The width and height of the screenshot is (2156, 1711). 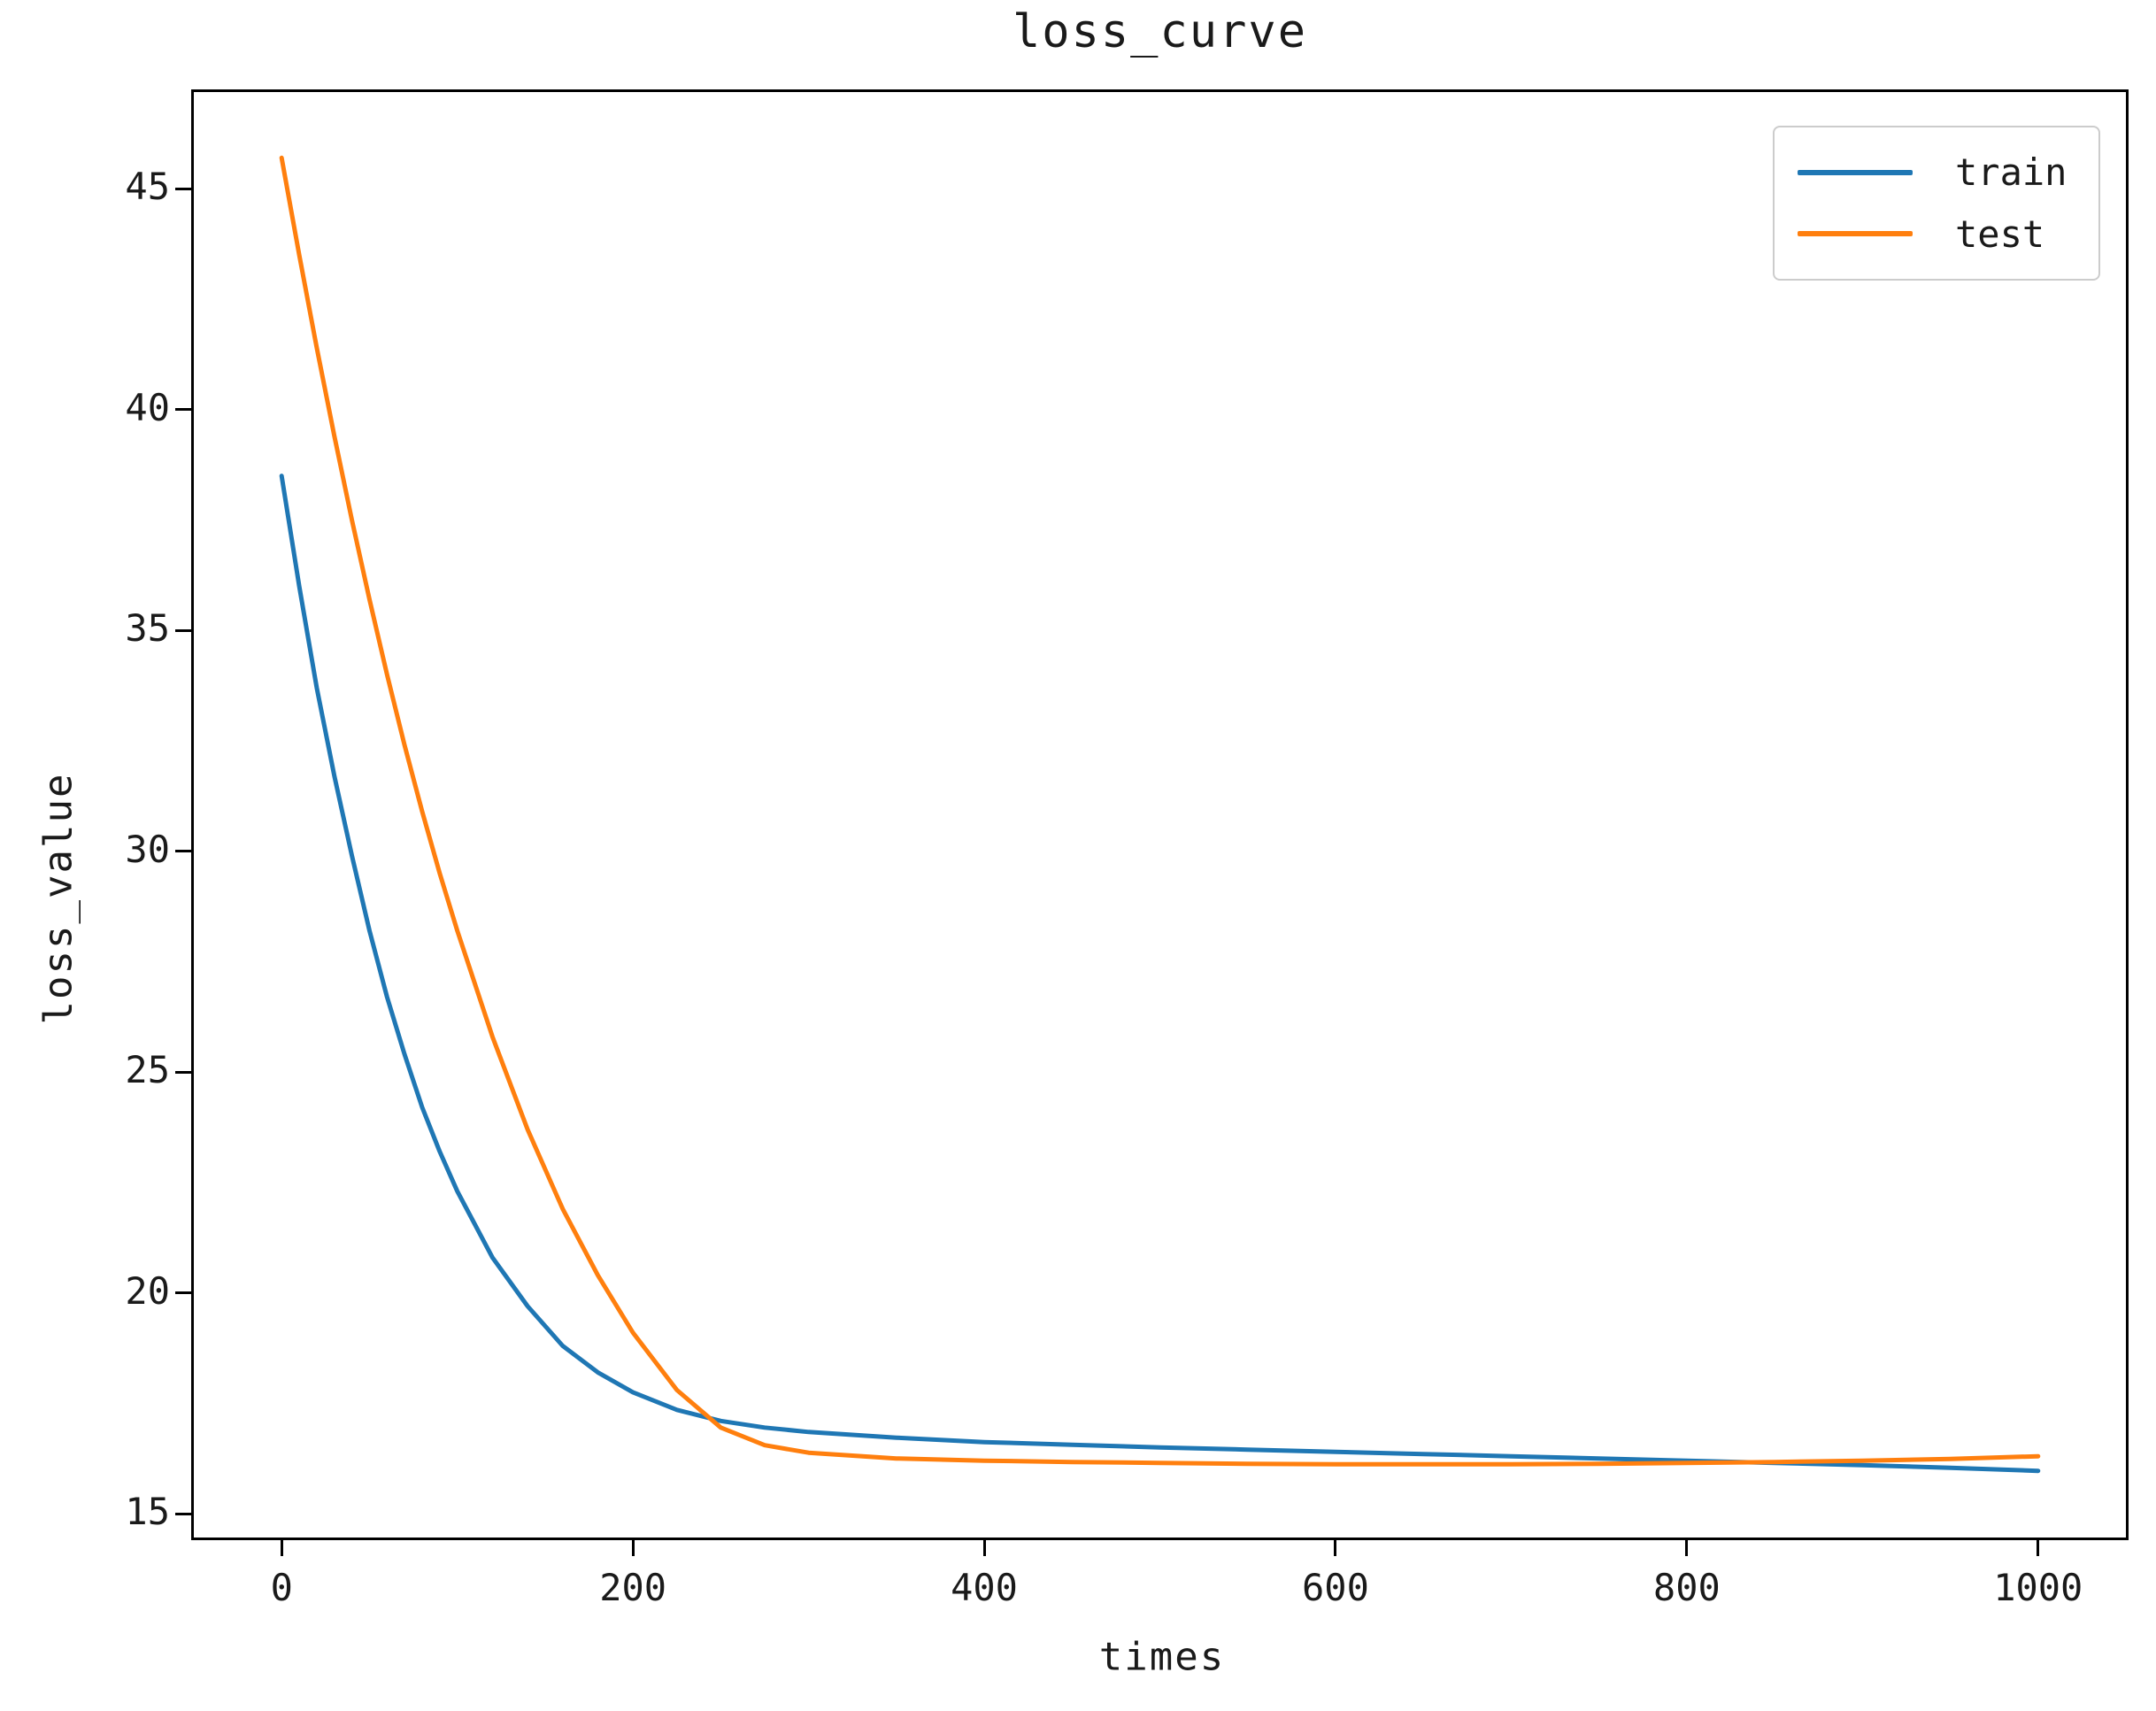 I want to click on y-tick-label: 35, so click(x=147, y=629).